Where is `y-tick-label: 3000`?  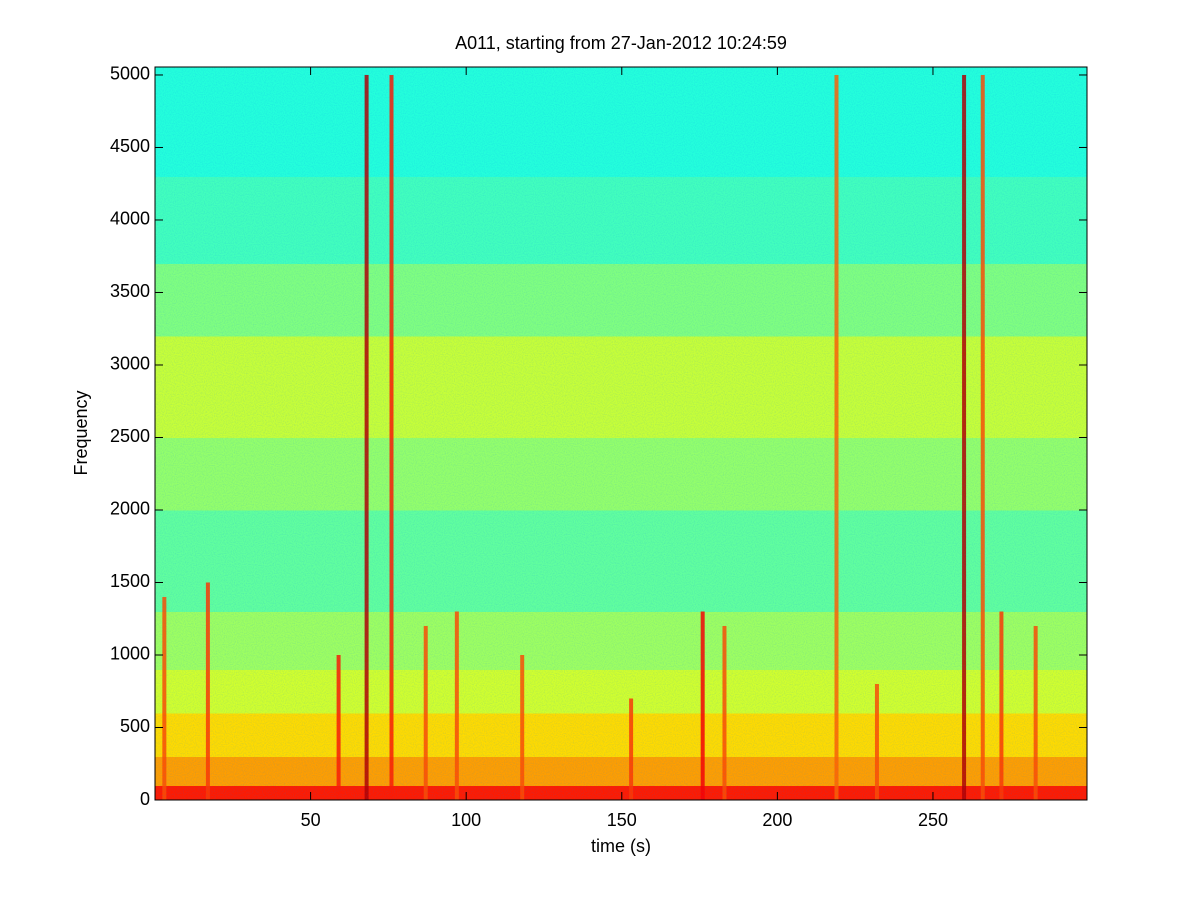
y-tick-label: 3000 is located at coordinates (130, 364).